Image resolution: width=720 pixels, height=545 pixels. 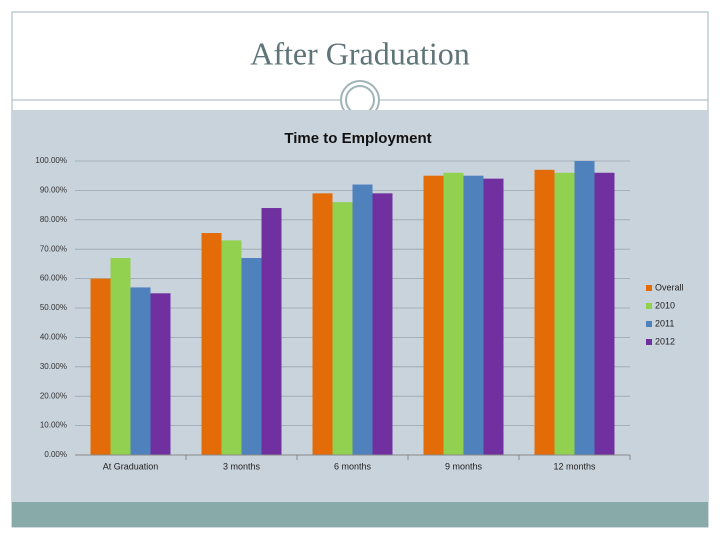 I want to click on x-tick-label: At Graduation, so click(x=131, y=466).